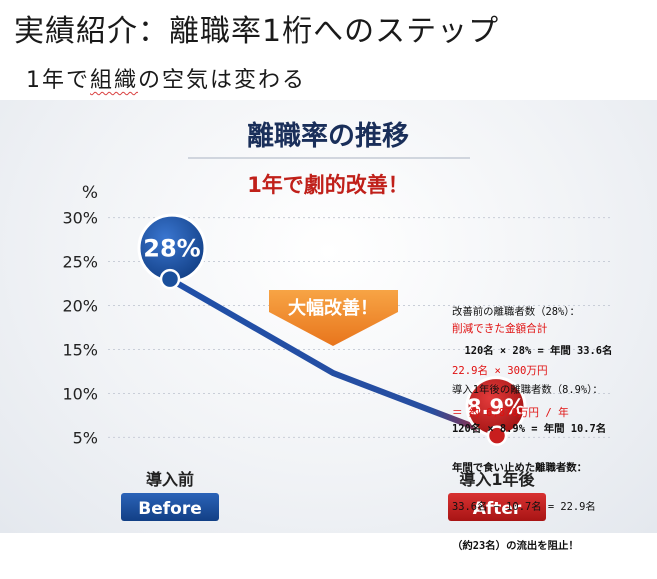  I want to click on y-axis-unit: %, so click(90, 193).